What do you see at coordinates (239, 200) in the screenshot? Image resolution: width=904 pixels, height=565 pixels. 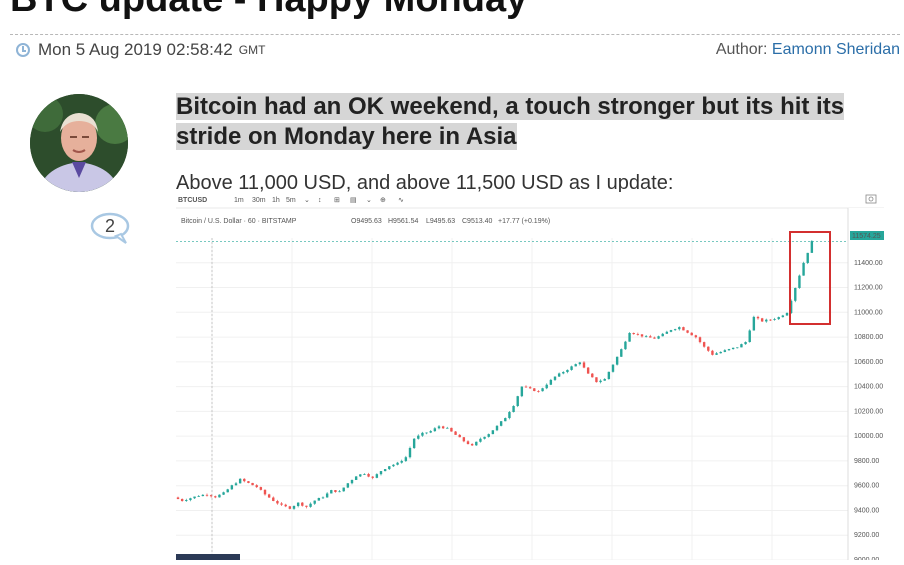 I see `interval-1m: 1m` at bounding box center [239, 200].